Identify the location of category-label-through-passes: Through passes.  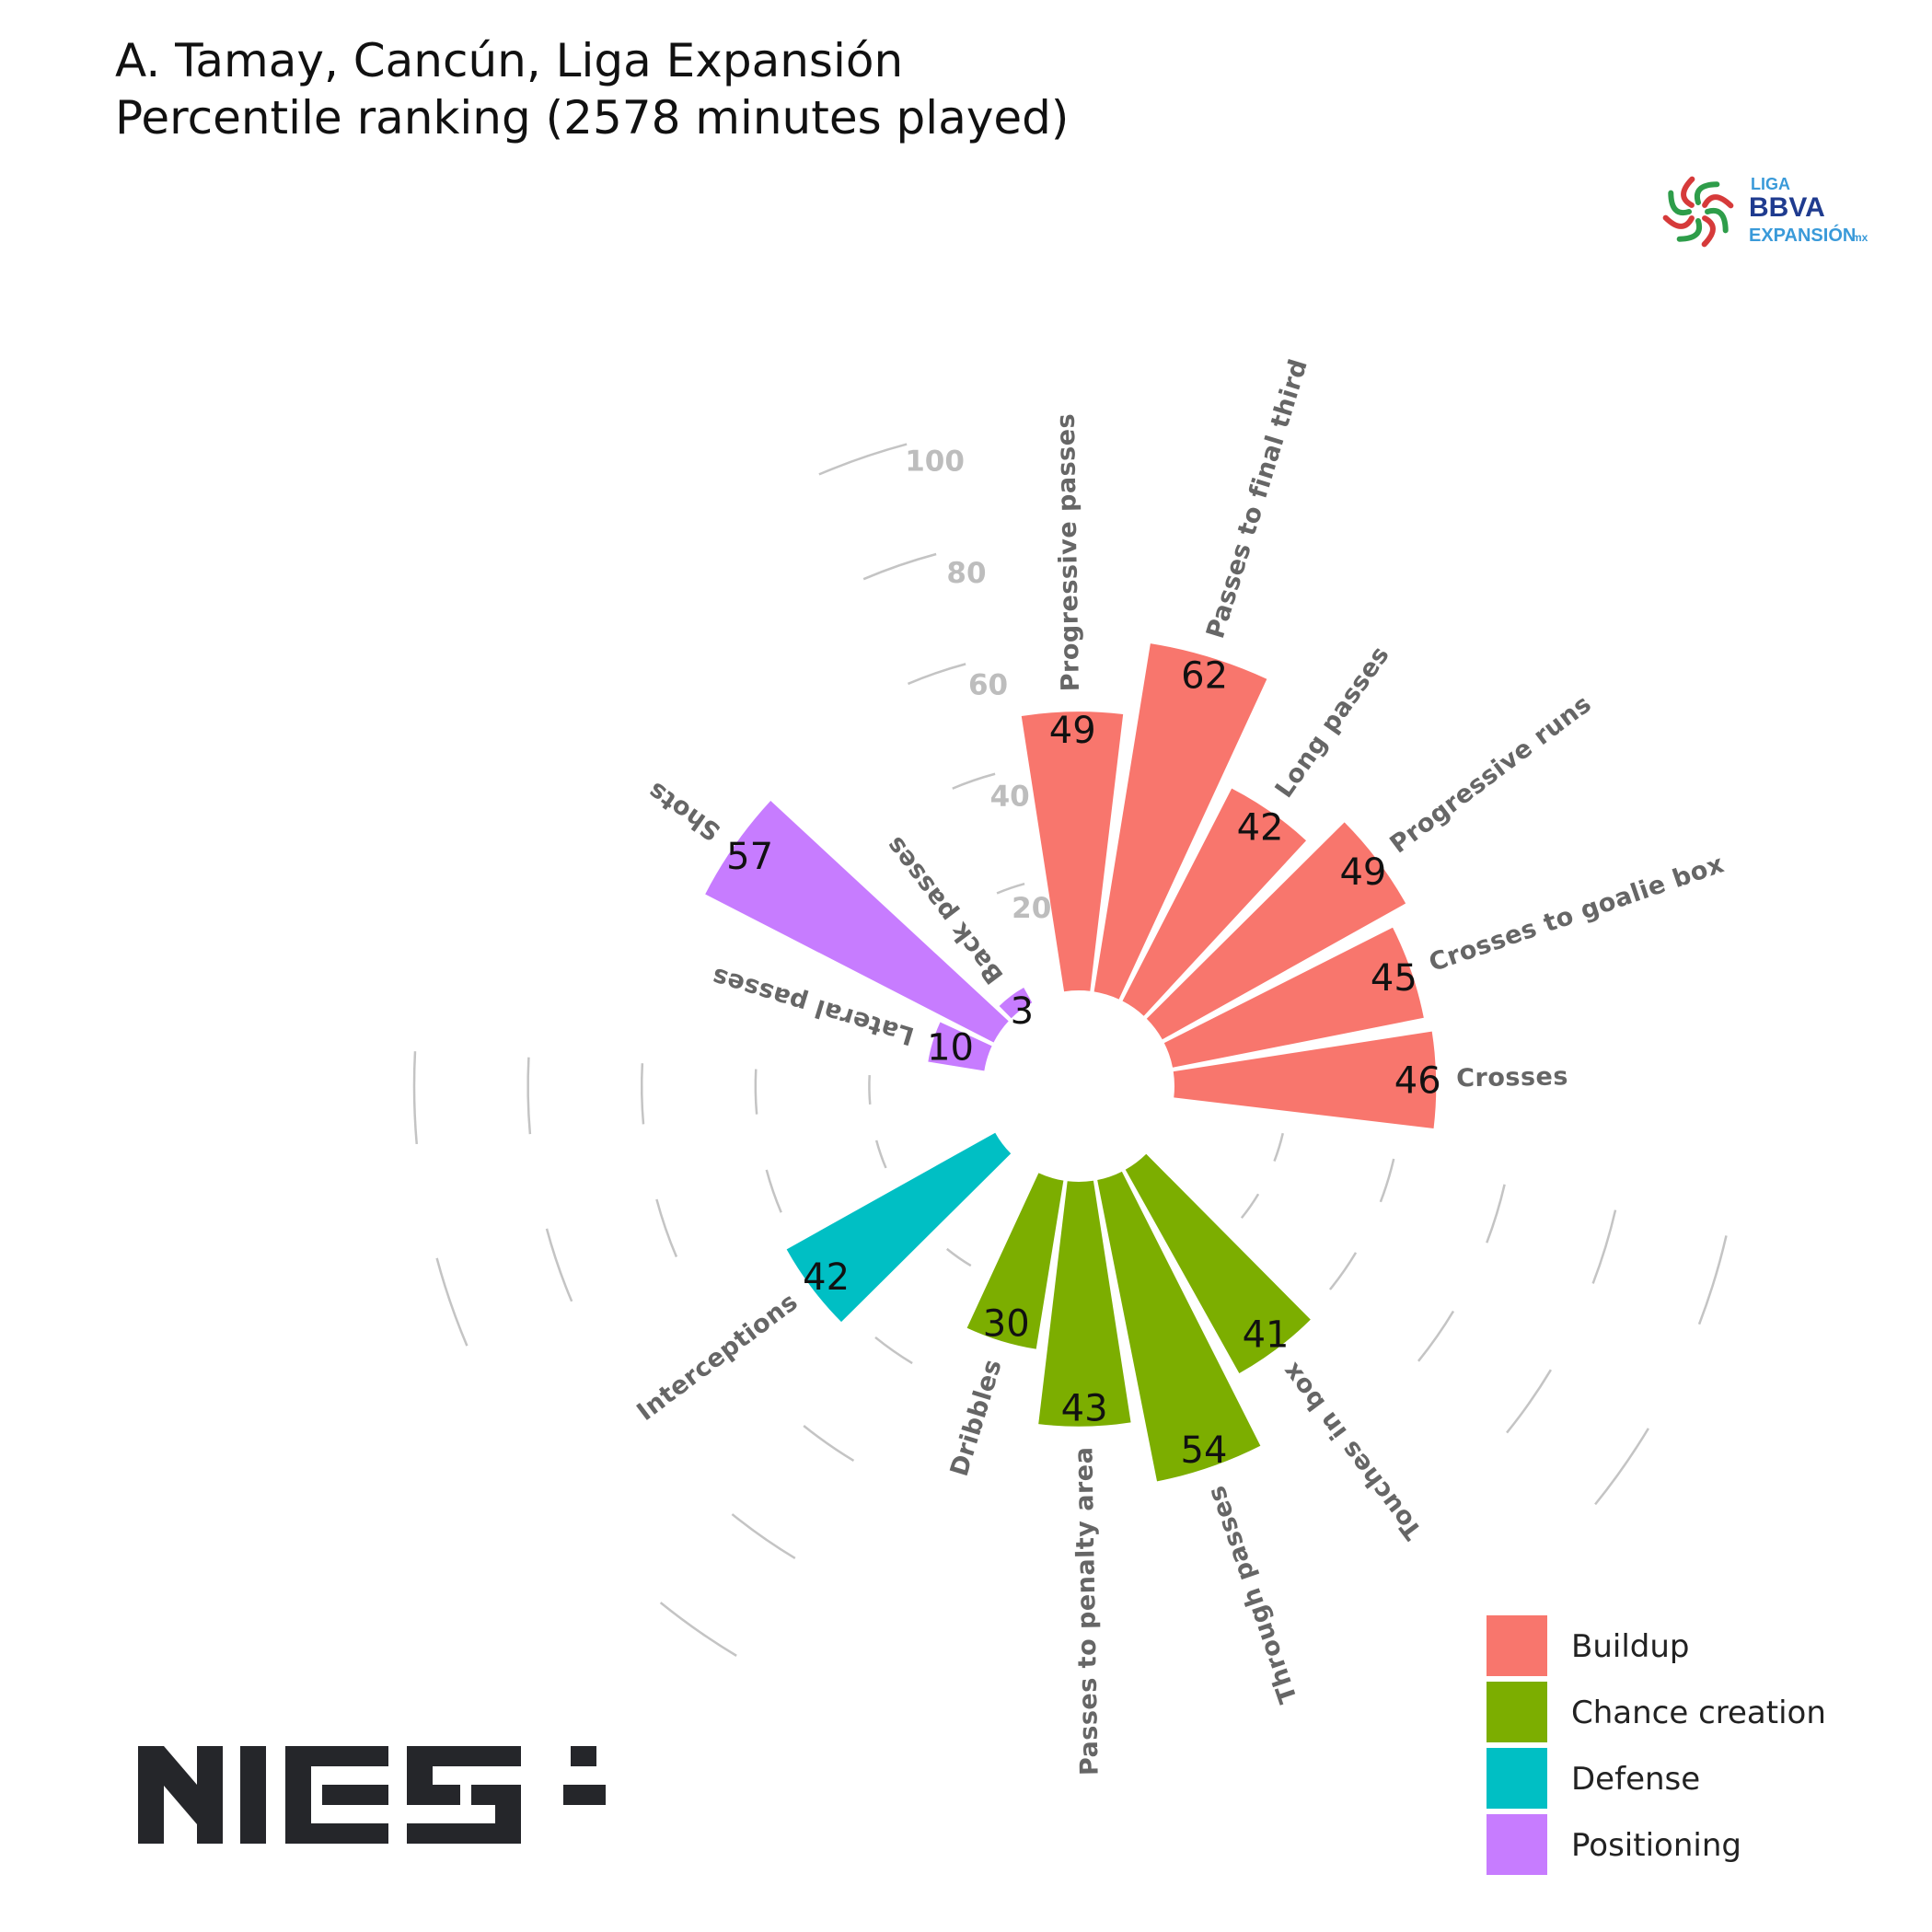
(1253, 1594).